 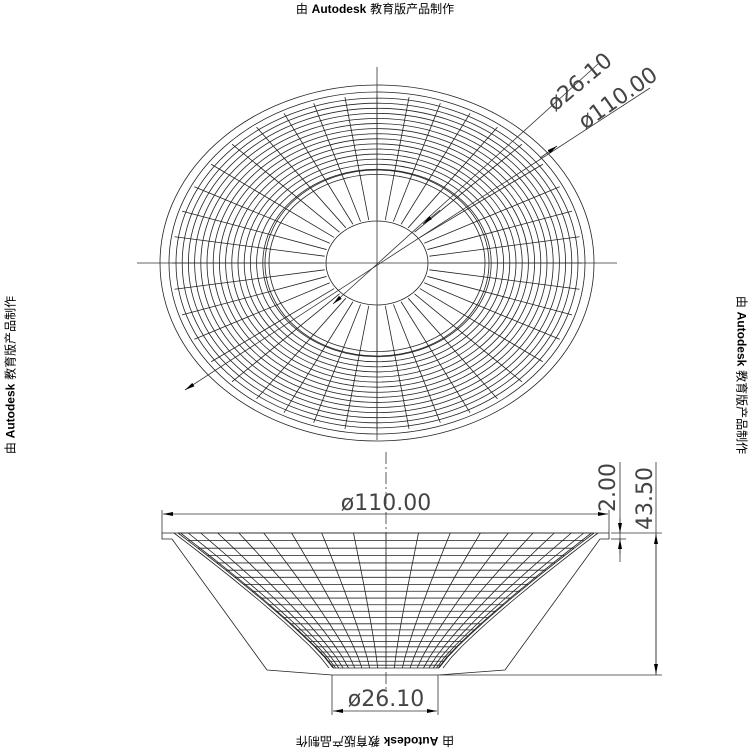 I want to click on watermark-top: 由 Autodesk 教育版产品制作, so click(x=375, y=8).